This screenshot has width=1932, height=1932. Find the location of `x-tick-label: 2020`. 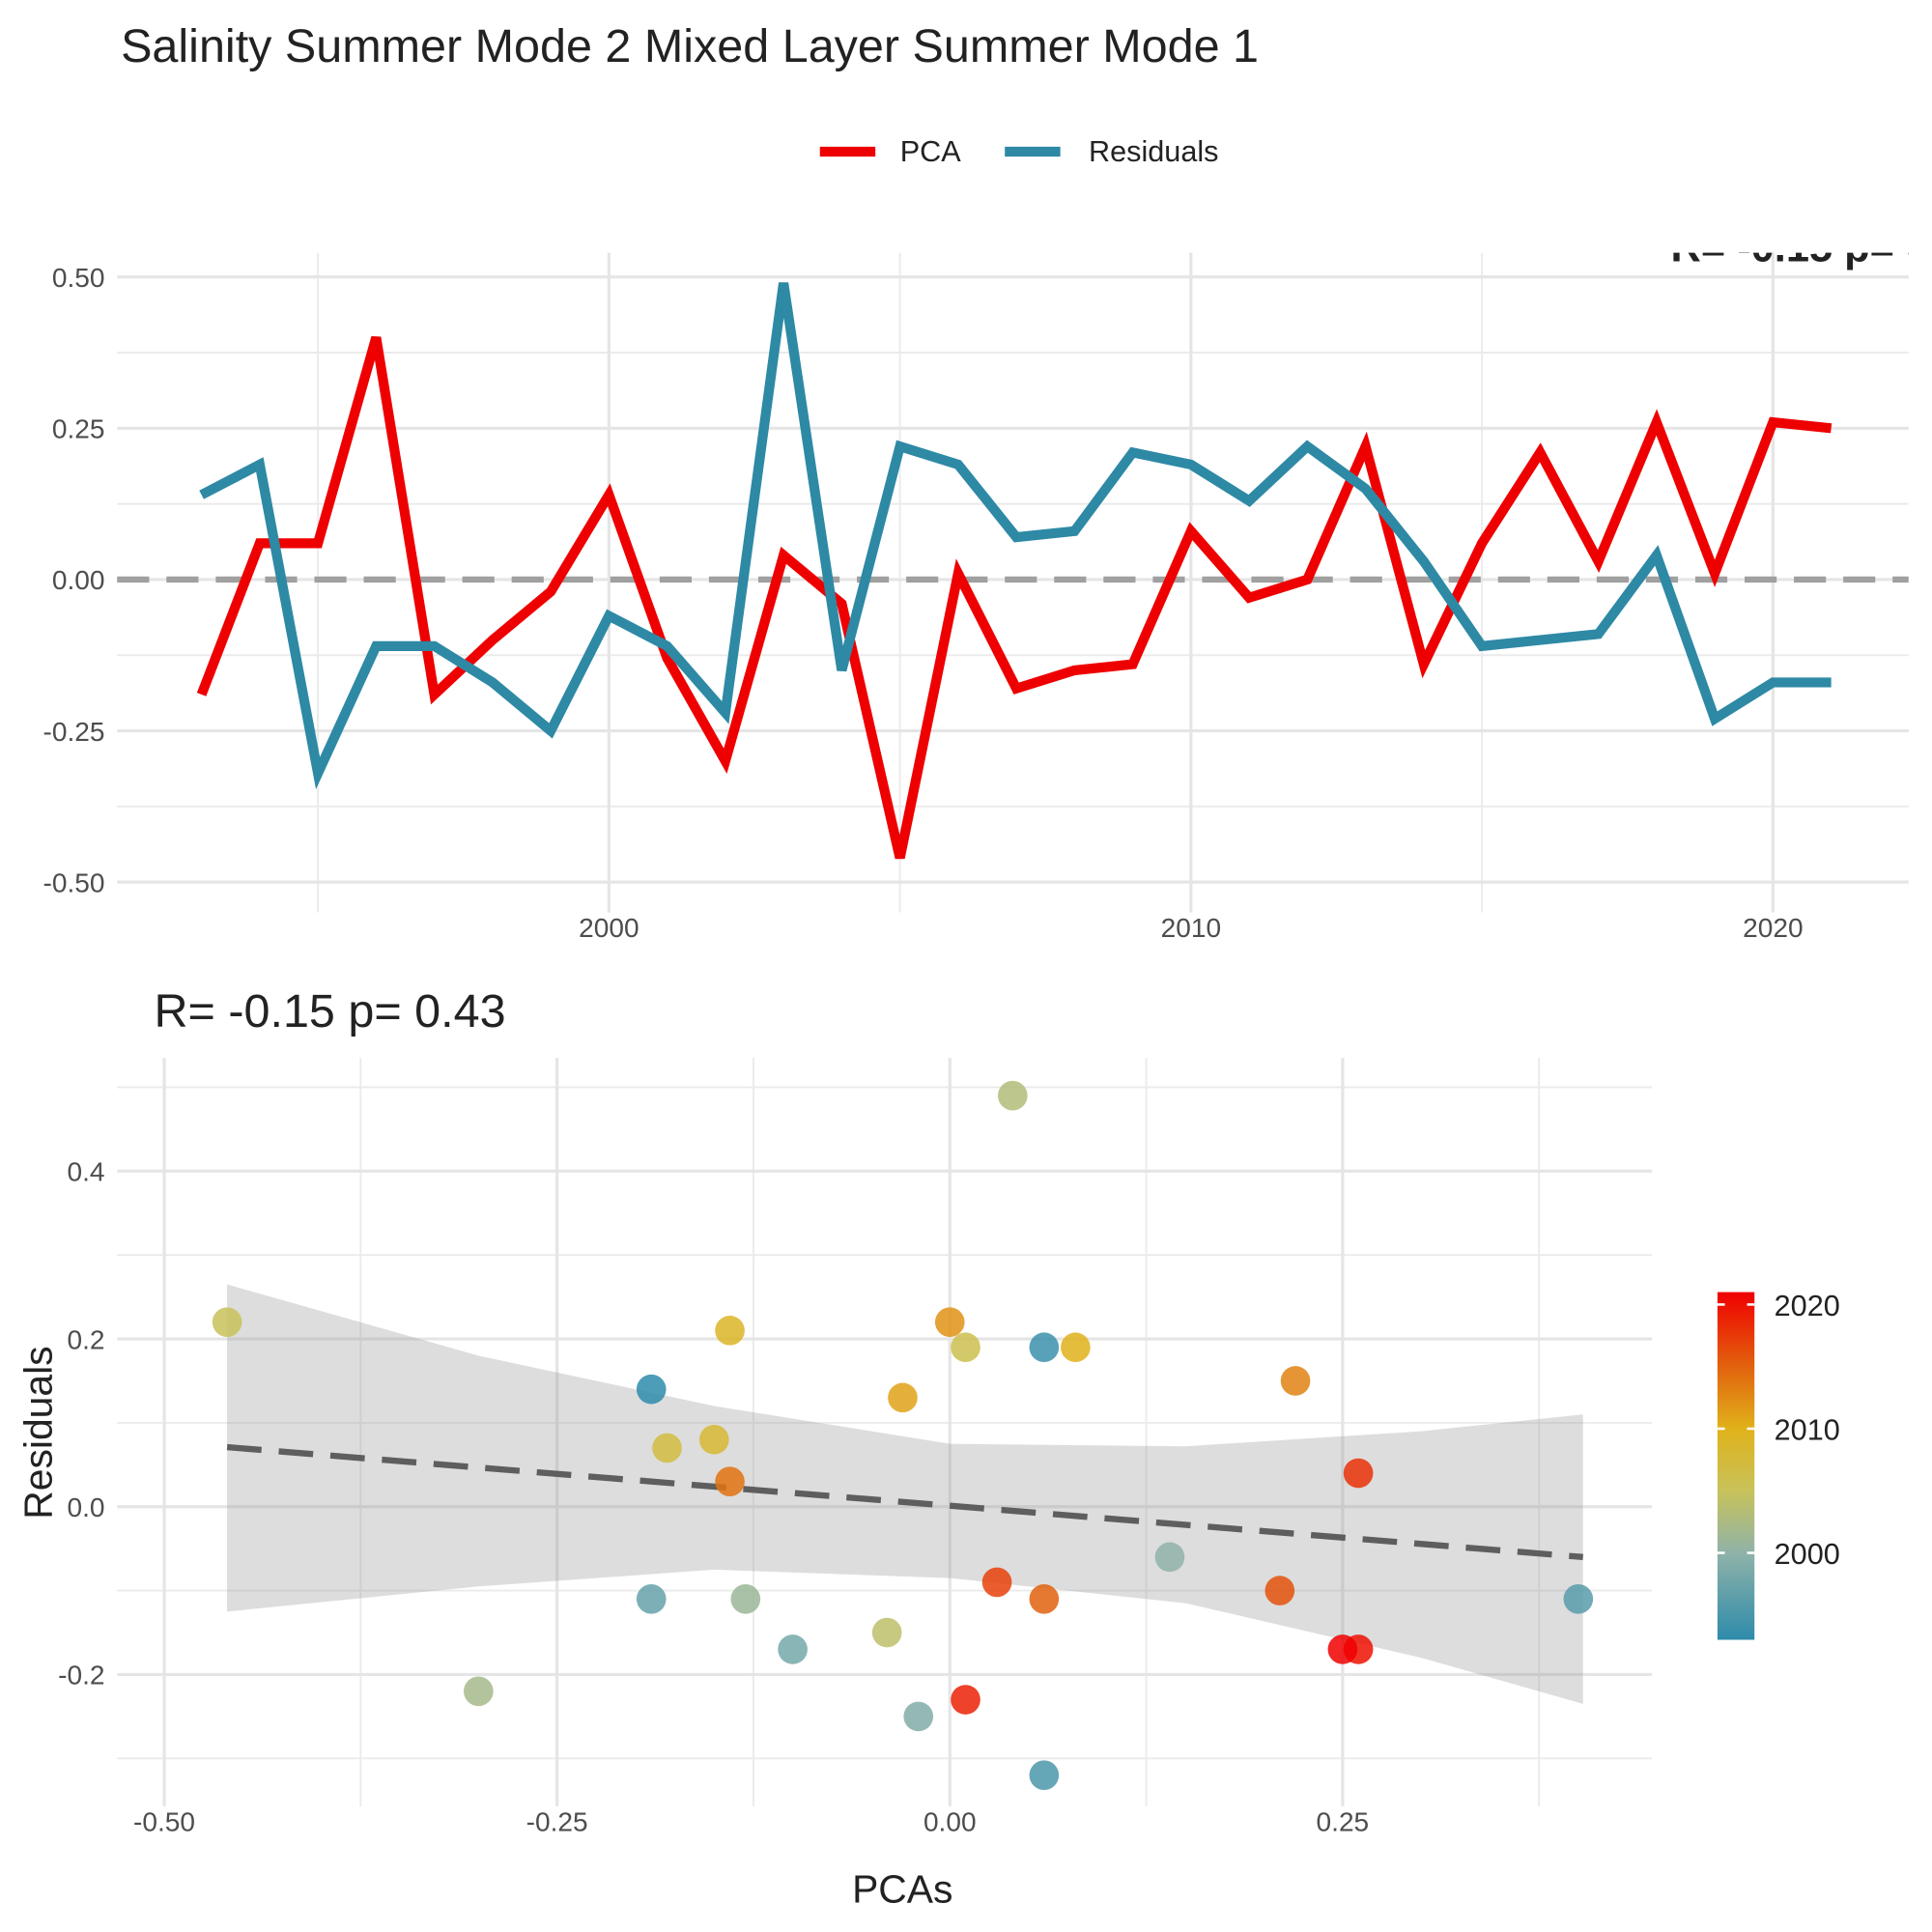

x-tick-label: 2020 is located at coordinates (1773, 928).